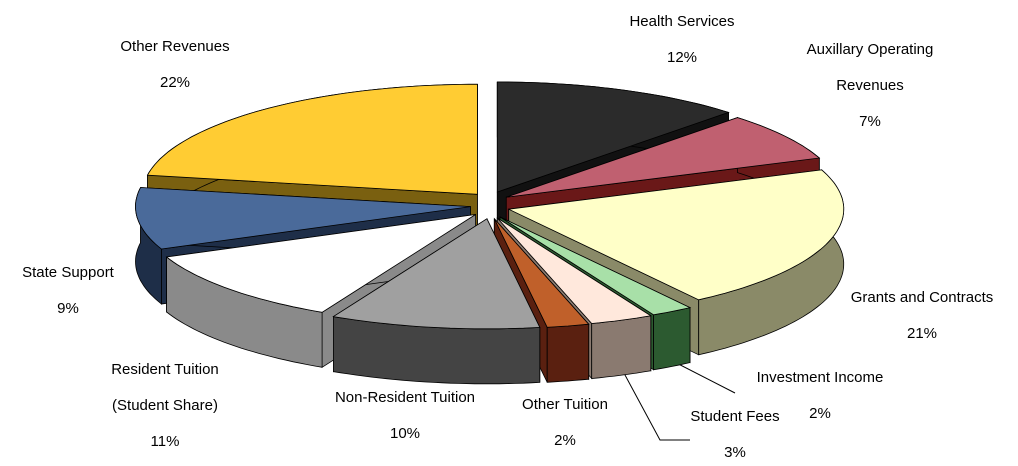 Image resolution: width=1018 pixels, height=466 pixels. What do you see at coordinates (175, 46) in the screenshot?
I see `category-name: Other Revenues` at bounding box center [175, 46].